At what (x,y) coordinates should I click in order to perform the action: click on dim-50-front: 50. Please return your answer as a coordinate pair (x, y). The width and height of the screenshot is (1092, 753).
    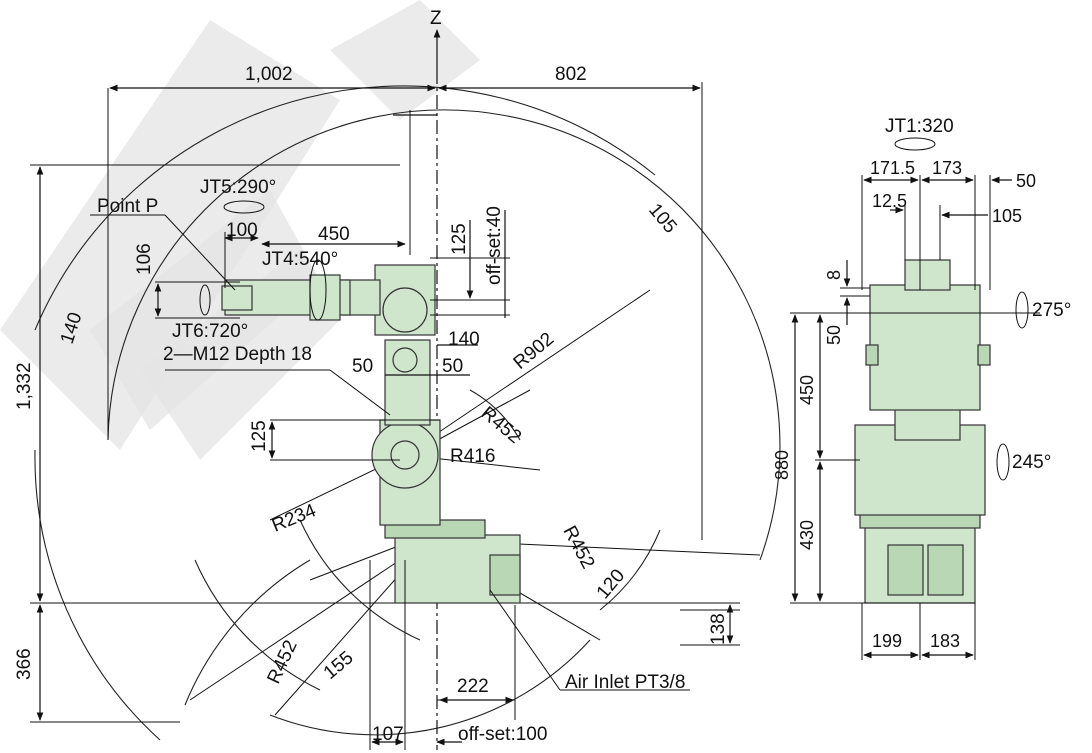
    Looking at the image, I should click on (1026, 181).